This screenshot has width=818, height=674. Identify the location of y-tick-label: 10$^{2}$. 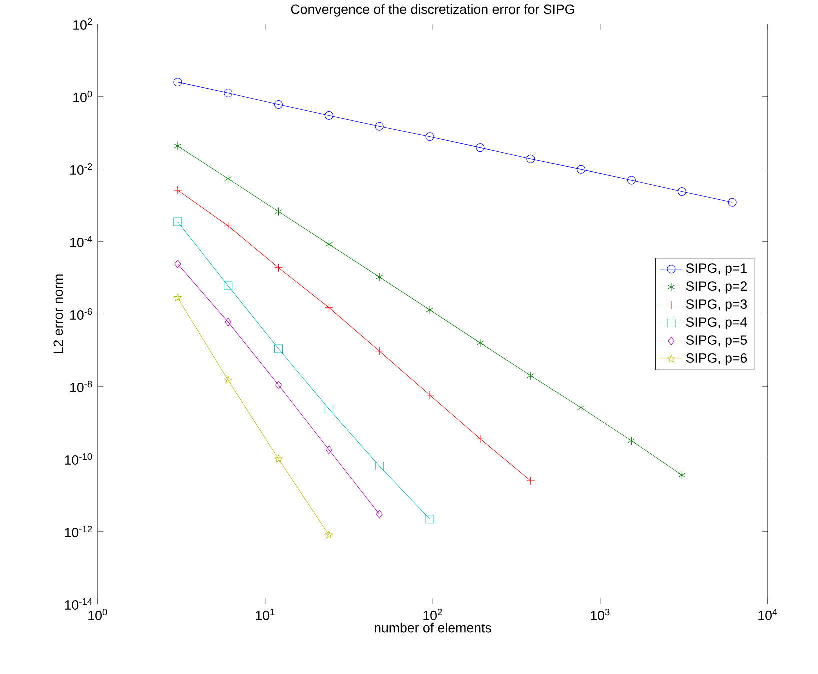
(83, 24).